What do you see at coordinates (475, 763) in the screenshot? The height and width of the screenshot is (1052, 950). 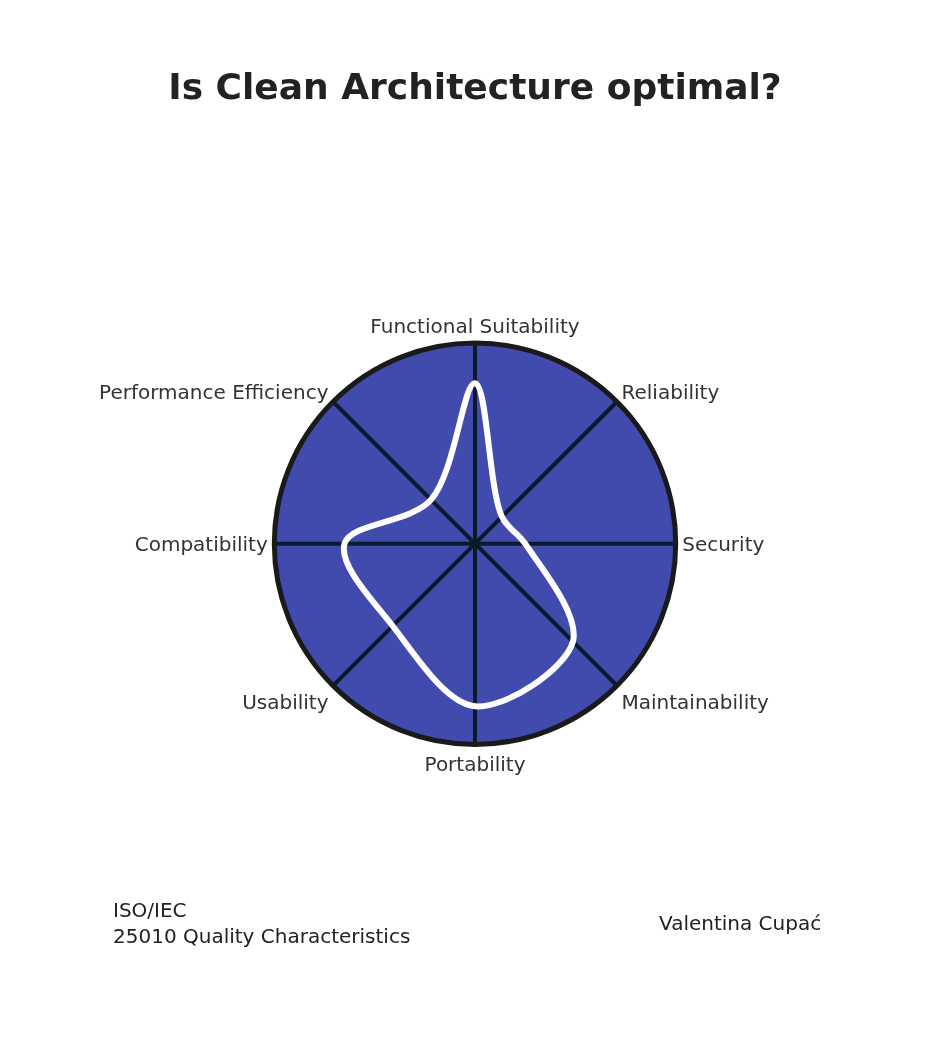 I see `spoke-label: Portability` at bounding box center [475, 763].